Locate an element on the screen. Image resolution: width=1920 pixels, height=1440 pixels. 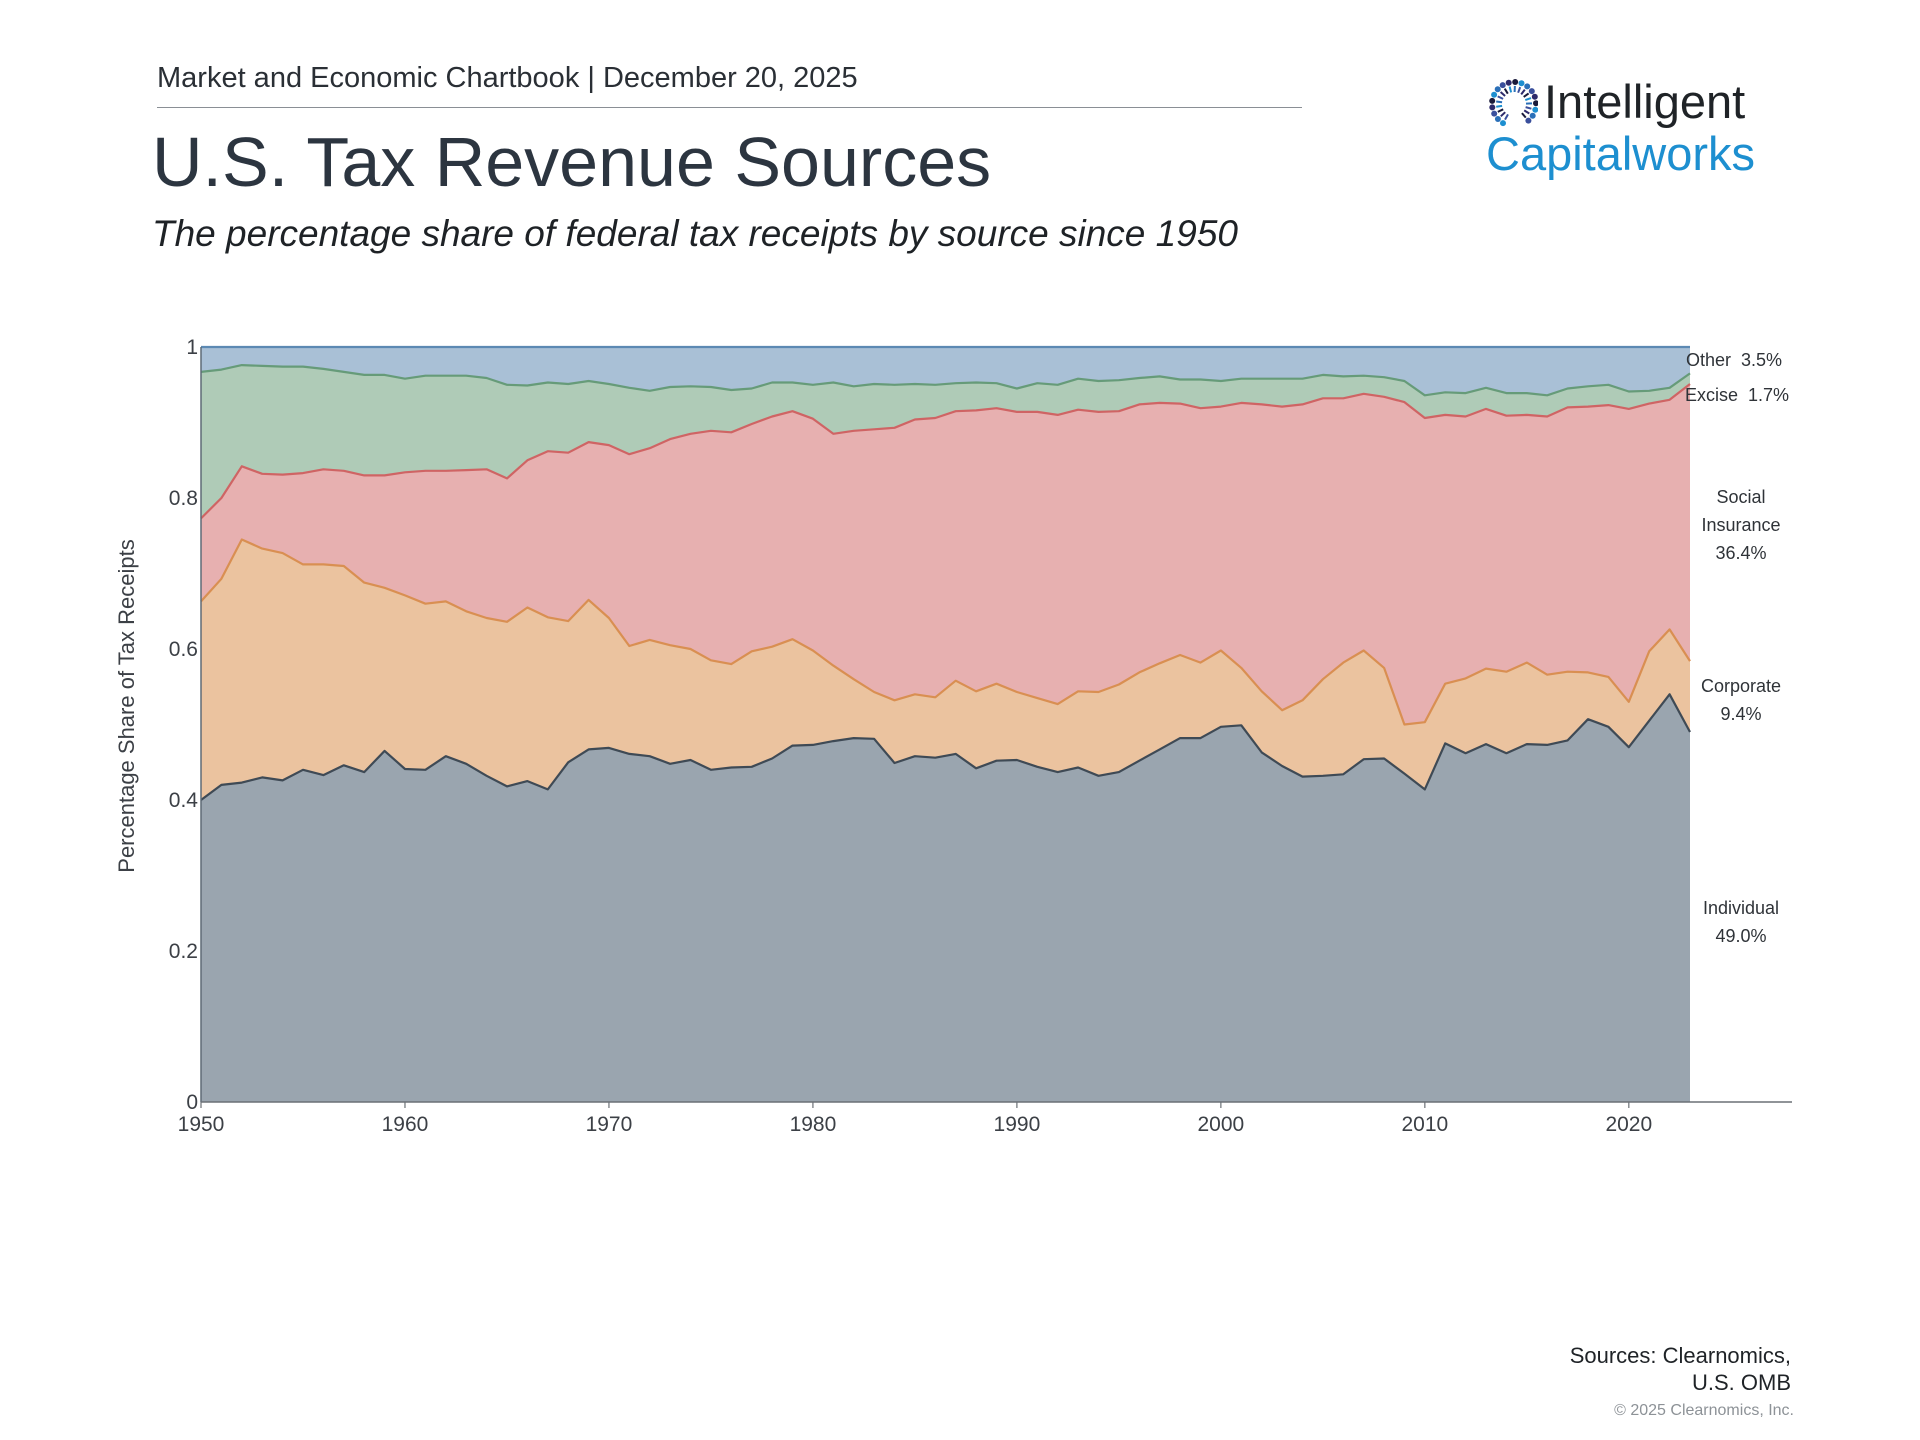
y-tick-label: 0.6 is located at coordinates (183, 649).